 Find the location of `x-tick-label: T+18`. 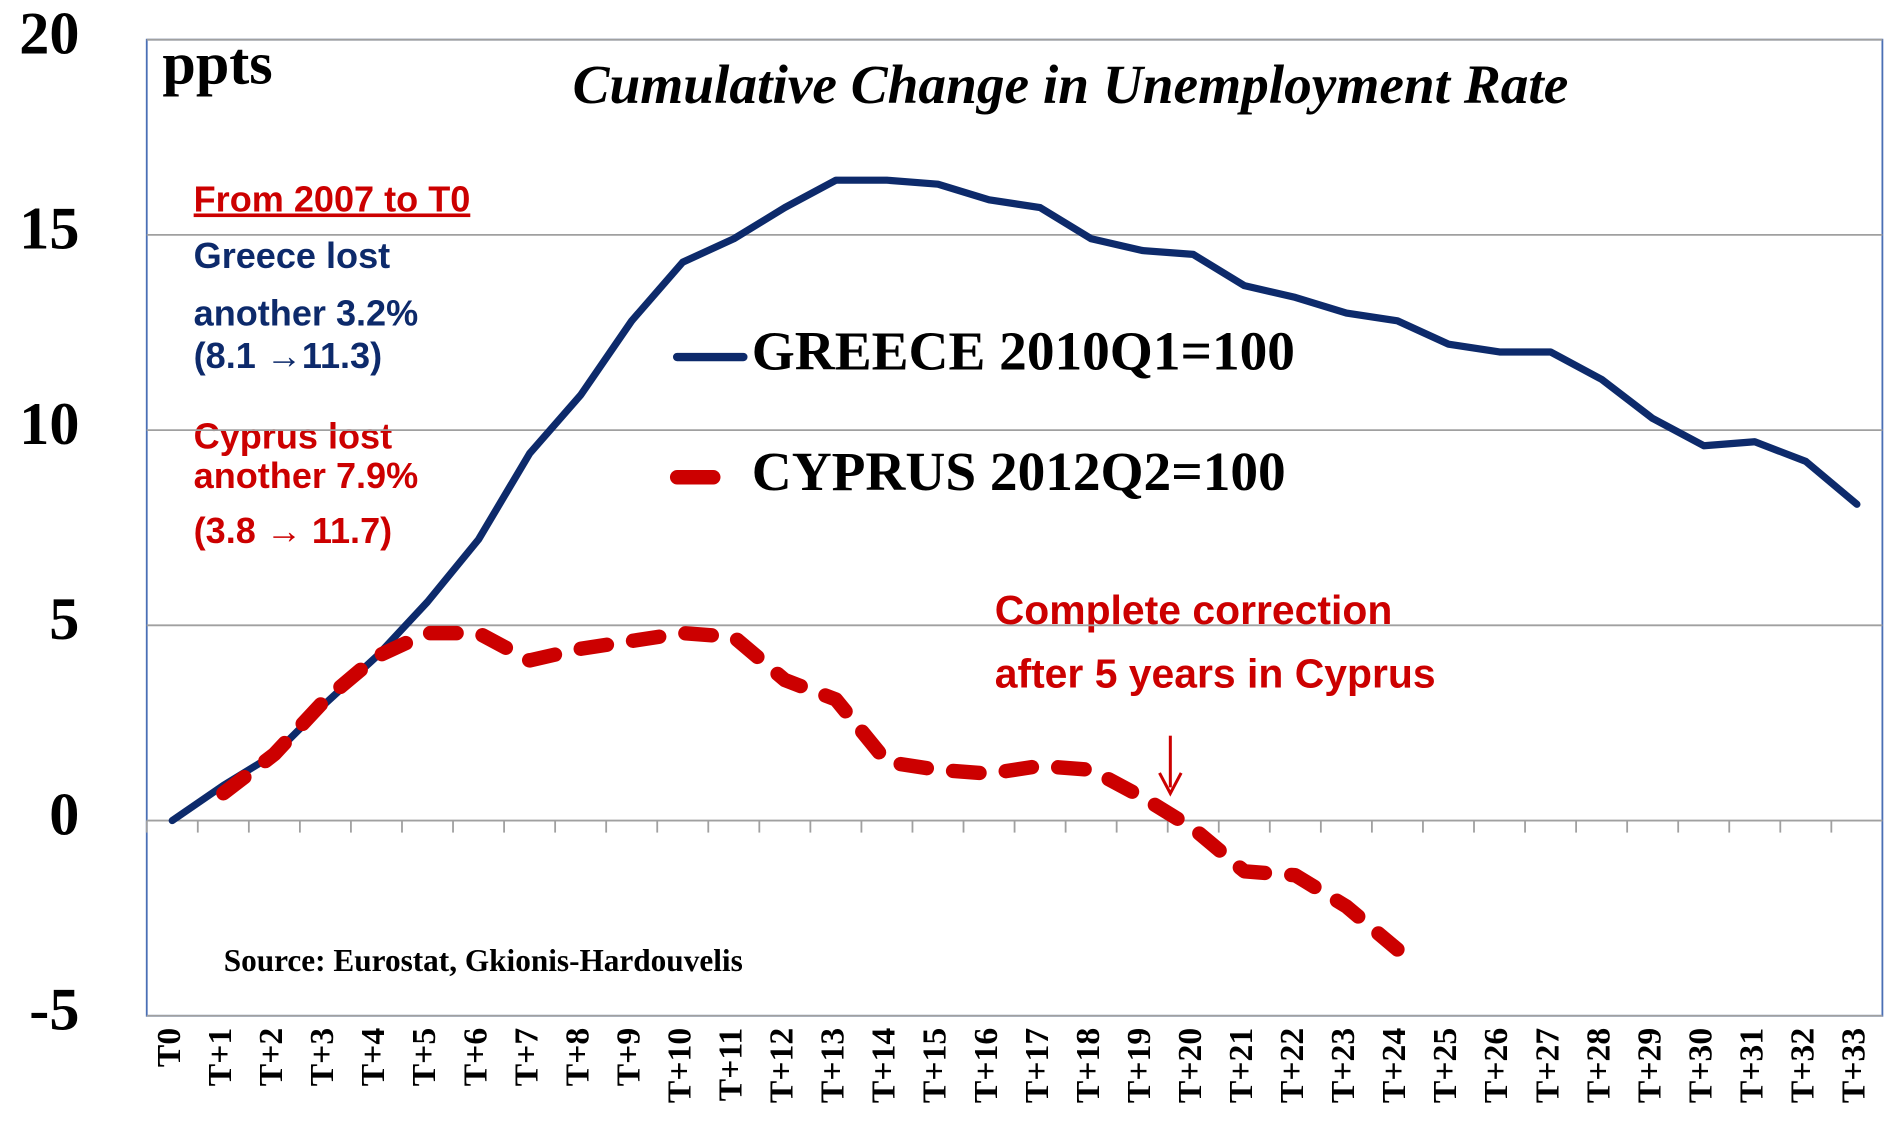

x-tick-label: T+18 is located at coordinates (1088, 1065).